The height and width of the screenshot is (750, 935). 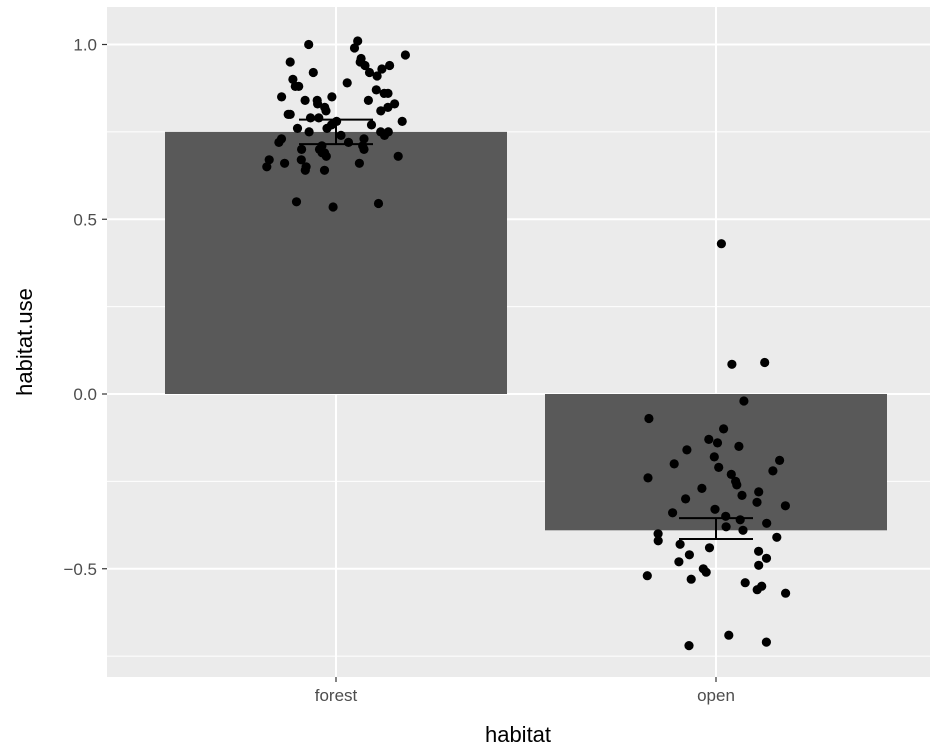 What do you see at coordinates (336, 262) in the screenshot?
I see `bar-forest` at bounding box center [336, 262].